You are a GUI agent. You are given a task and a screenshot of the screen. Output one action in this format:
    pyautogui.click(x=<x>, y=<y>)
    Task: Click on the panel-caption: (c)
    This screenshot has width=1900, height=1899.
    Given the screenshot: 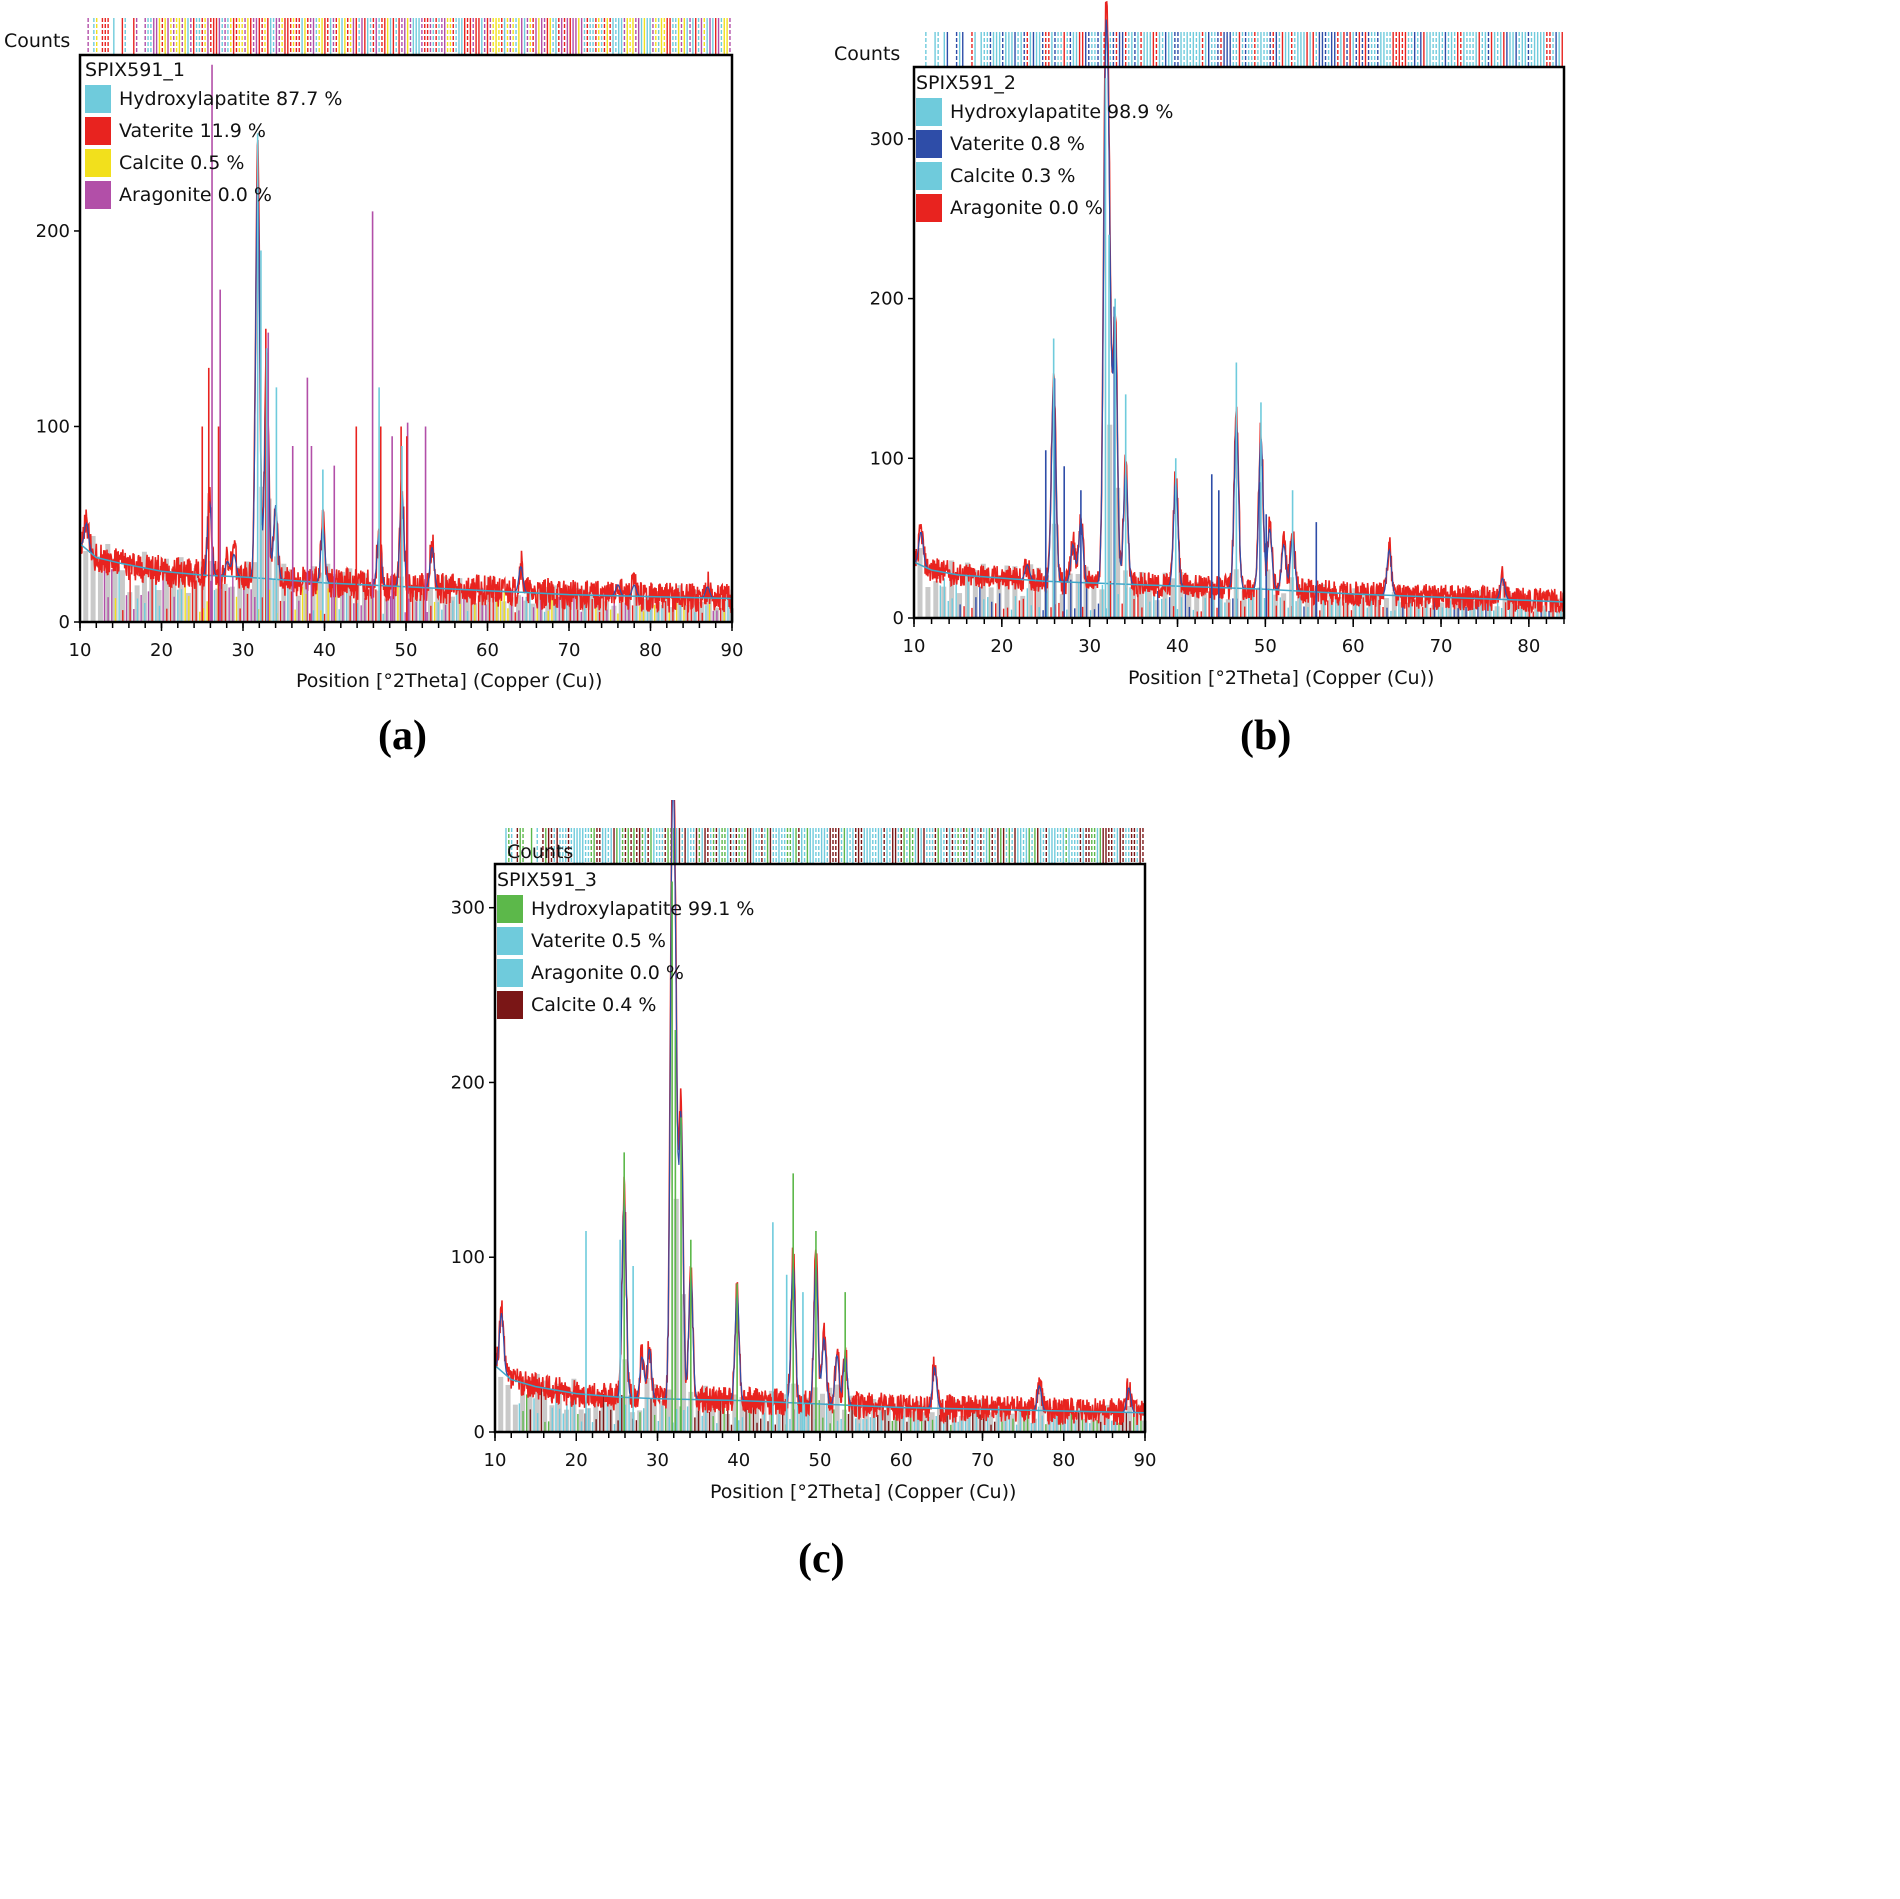 What is the action you would take?
    pyautogui.click(x=821, y=1559)
    